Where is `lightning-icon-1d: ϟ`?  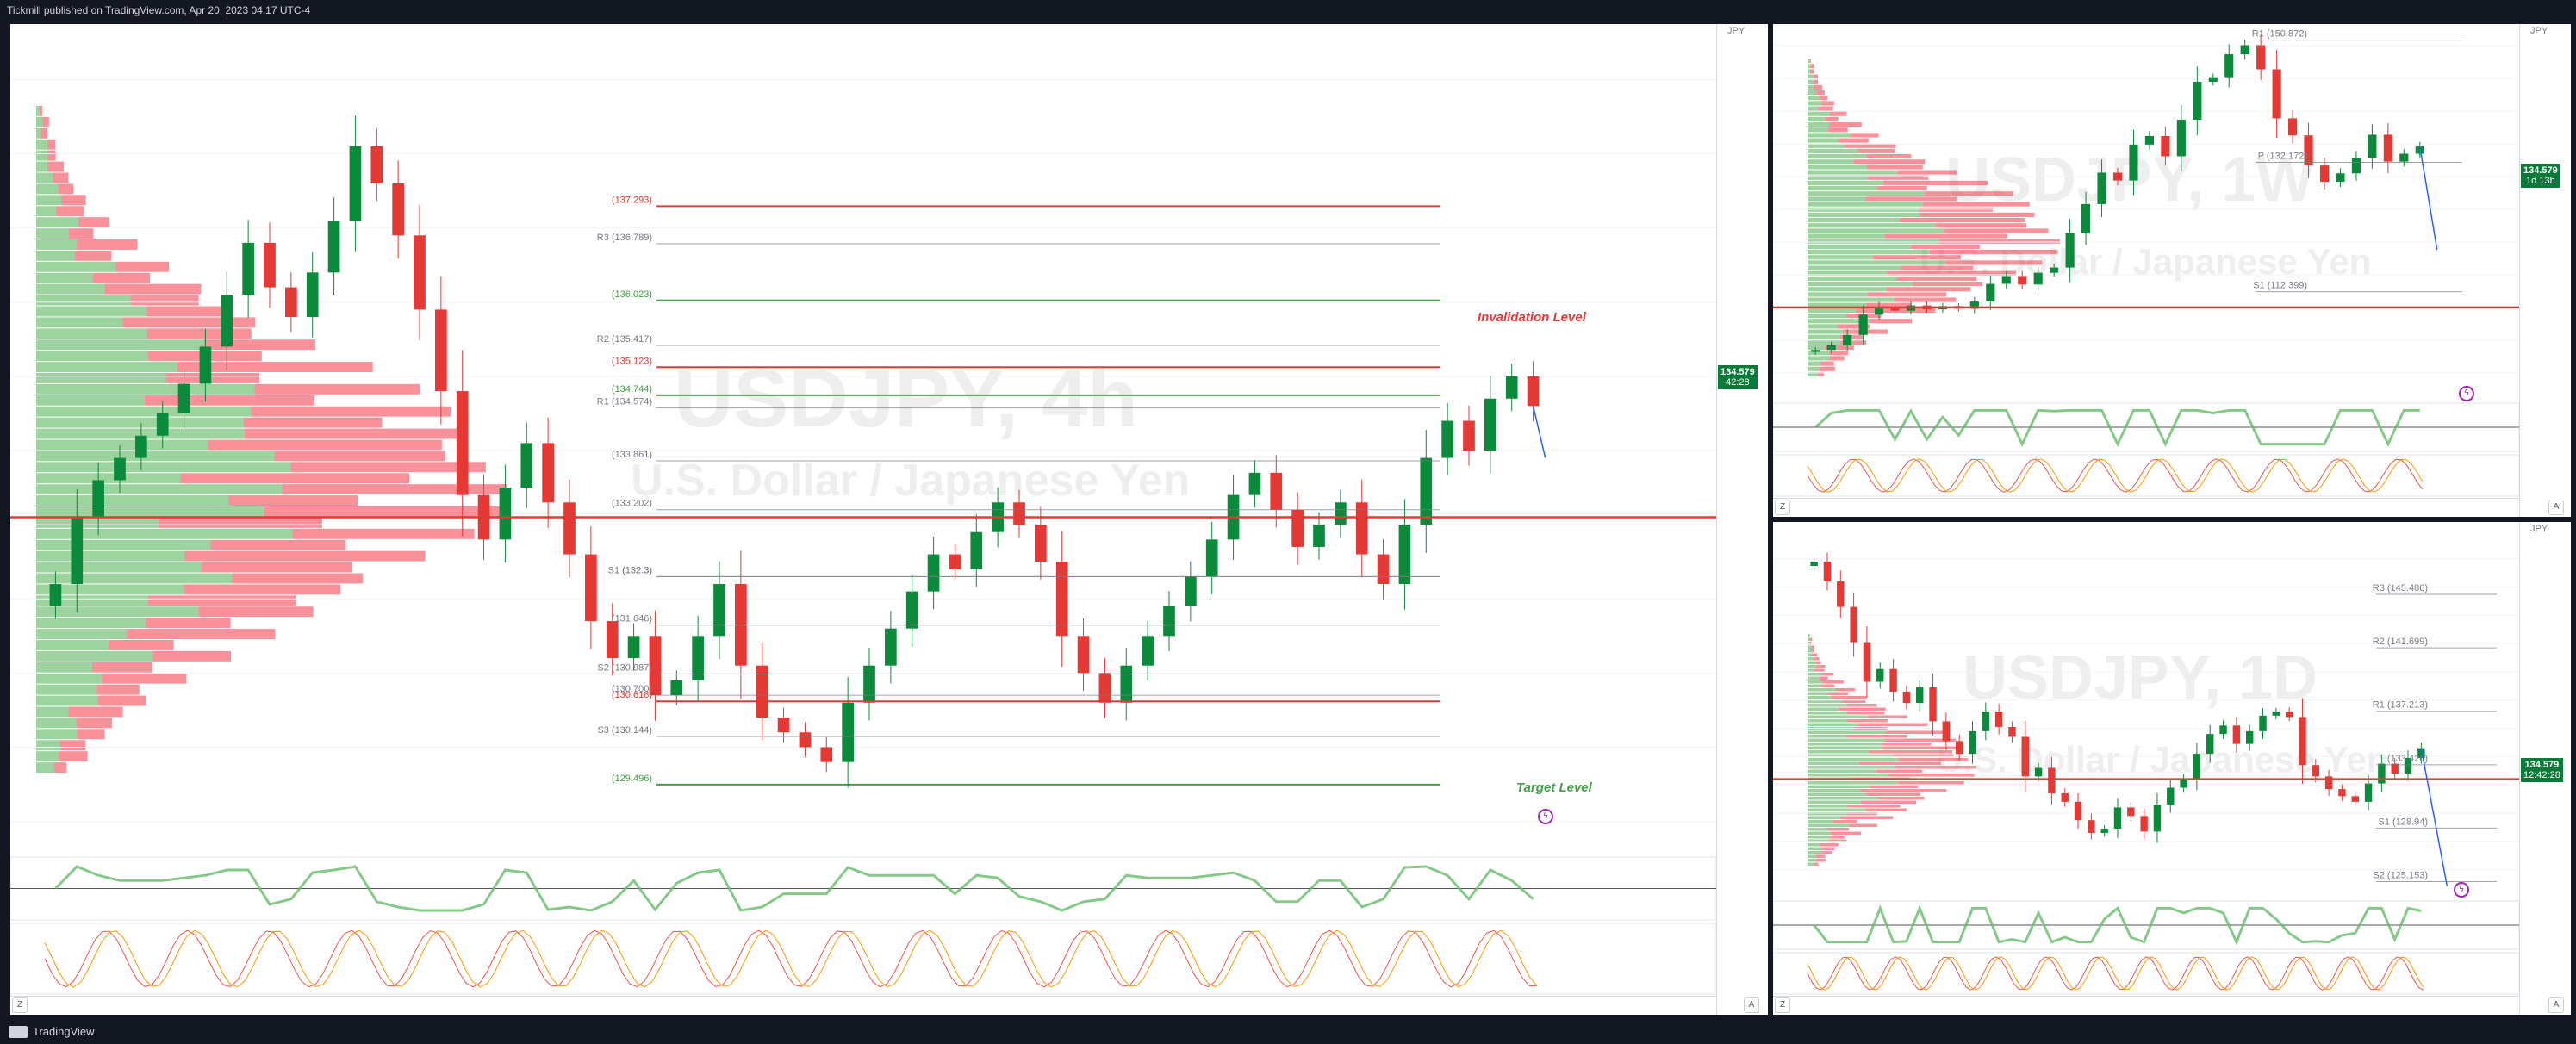
lightning-icon-1d: ϟ is located at coordinates (2462, 890).